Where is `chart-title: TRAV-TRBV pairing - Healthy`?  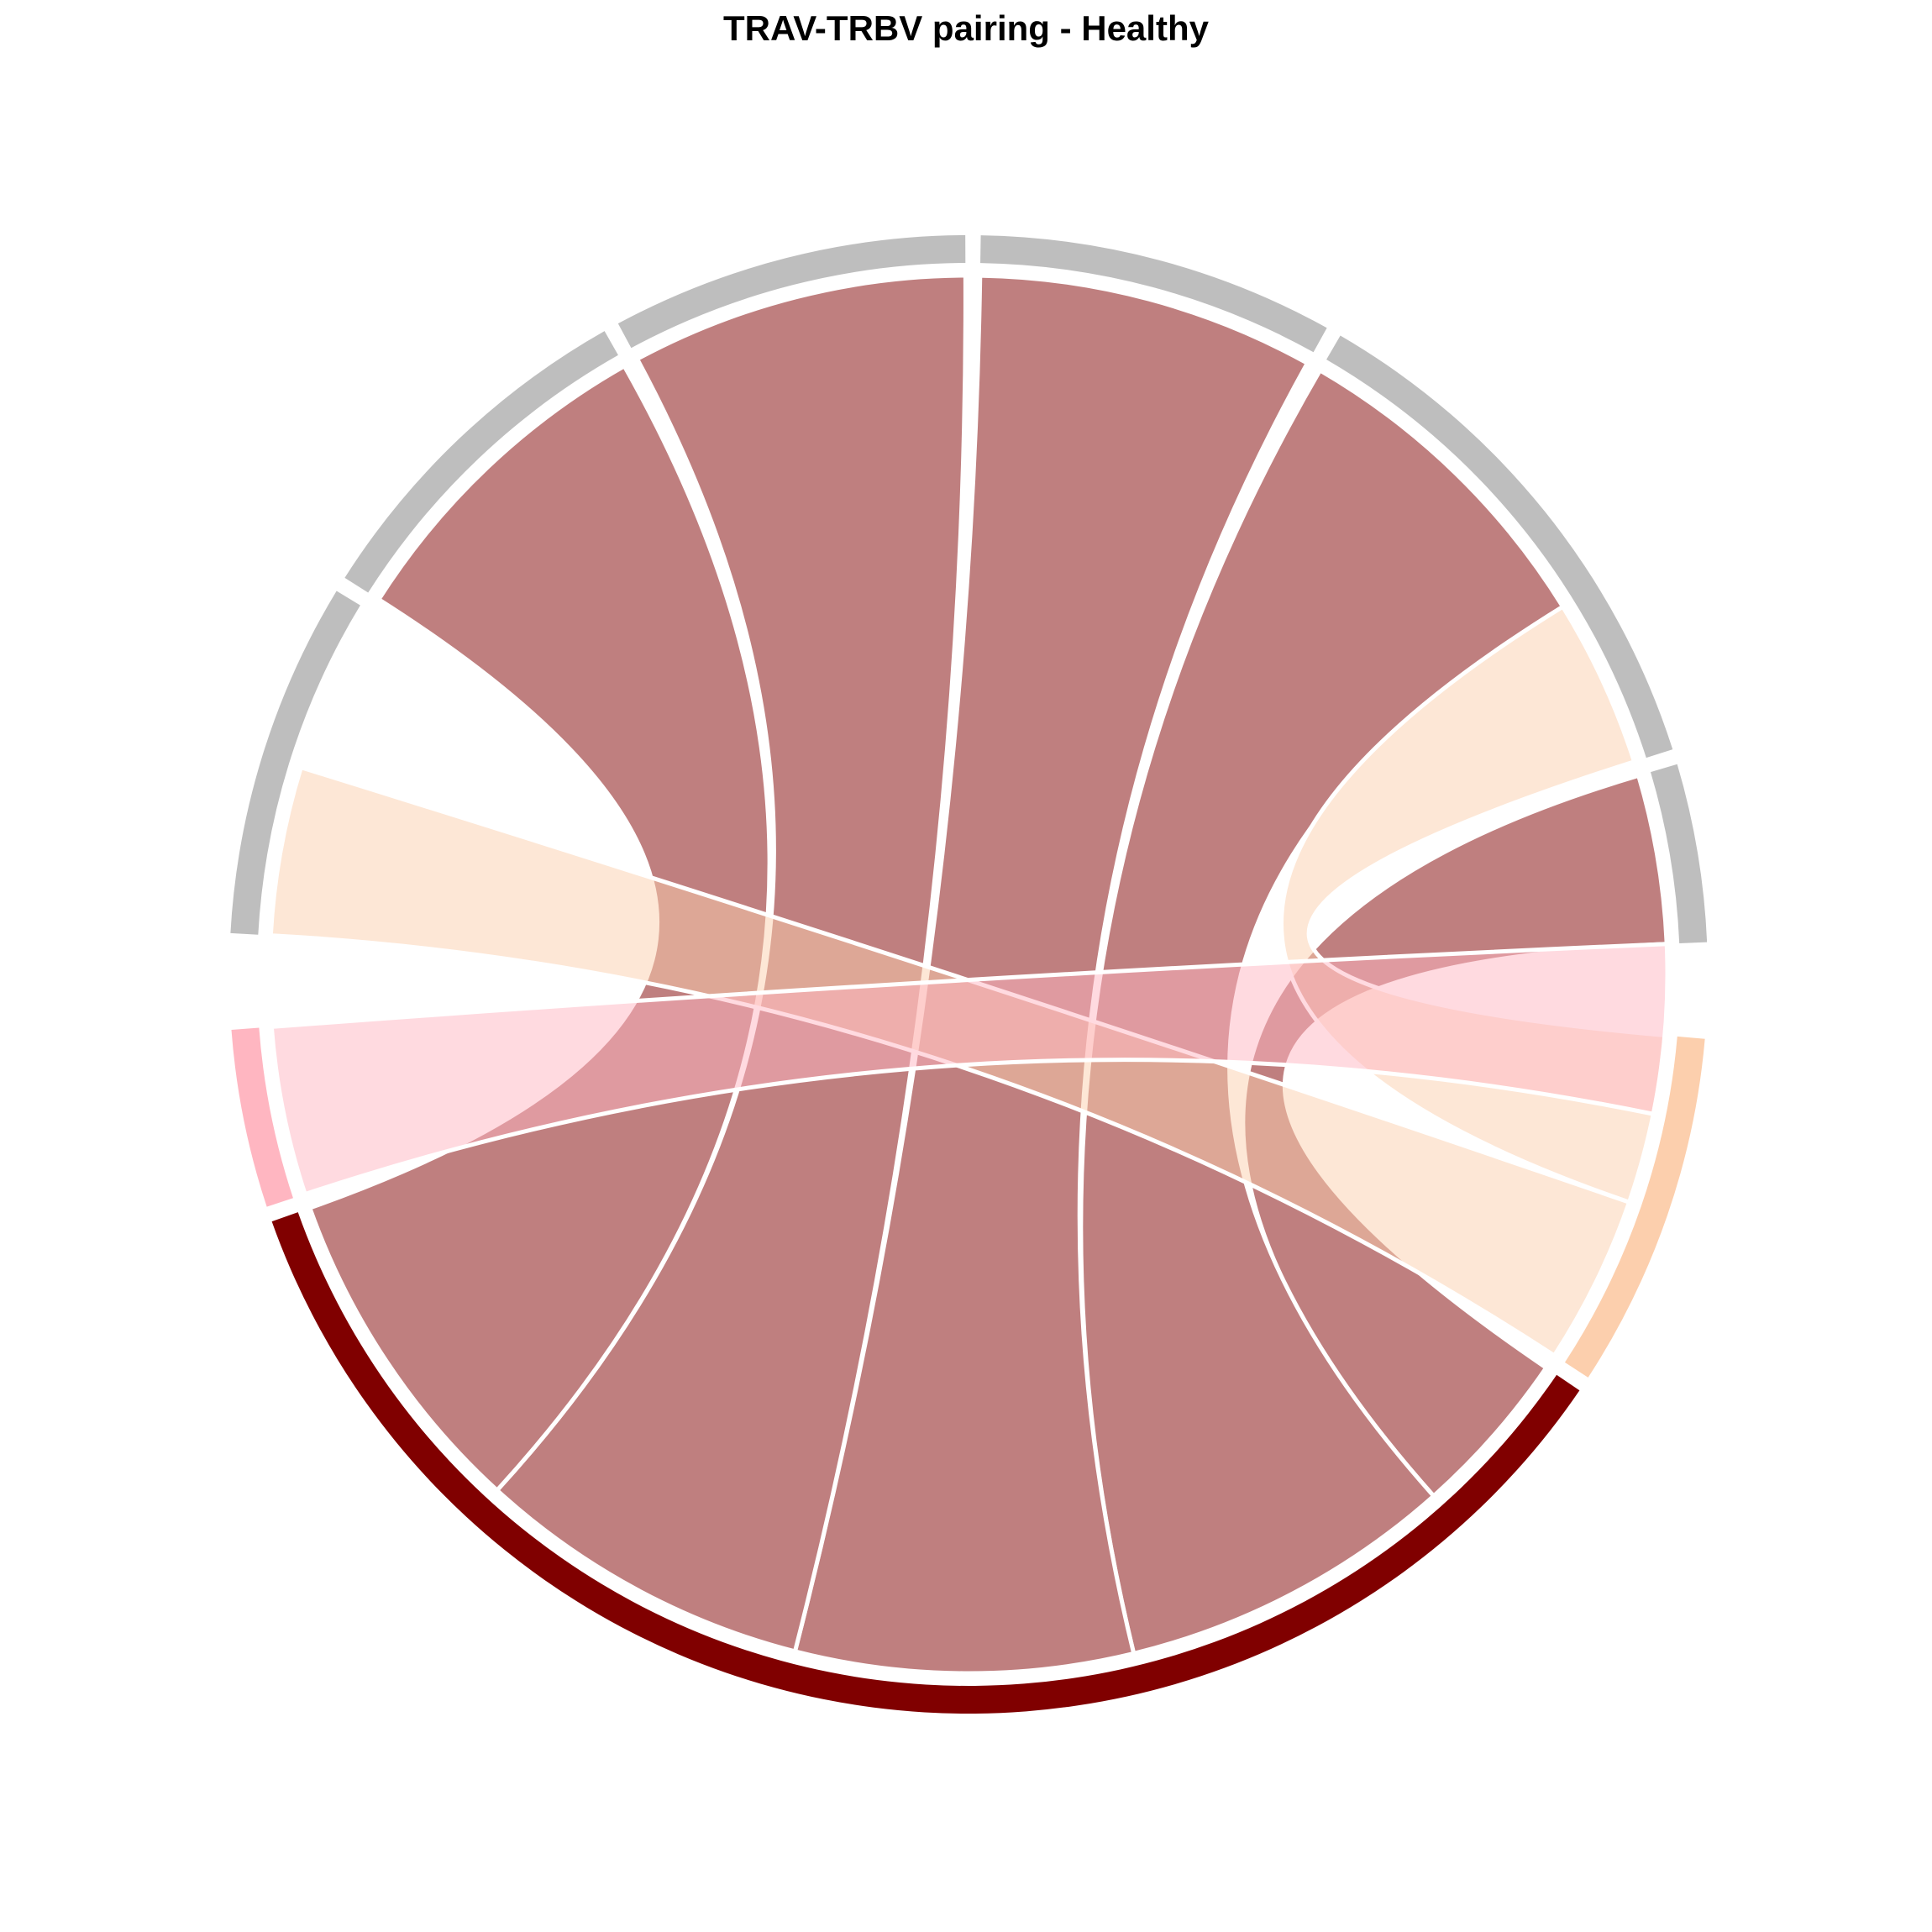 chart-title: TRAV-TRBV pairing - Healthy is located at coordinates (966, 28).